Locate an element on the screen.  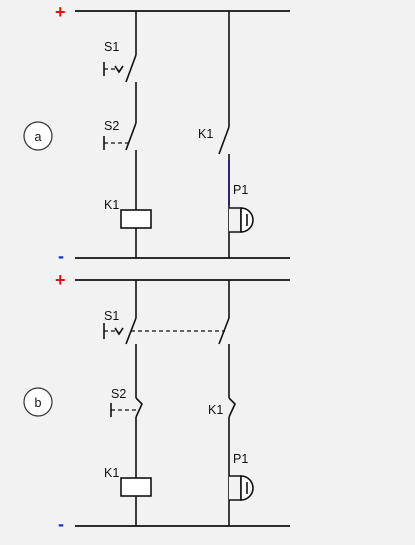
p1-horn-a-body is located at coordinates (235, 220).